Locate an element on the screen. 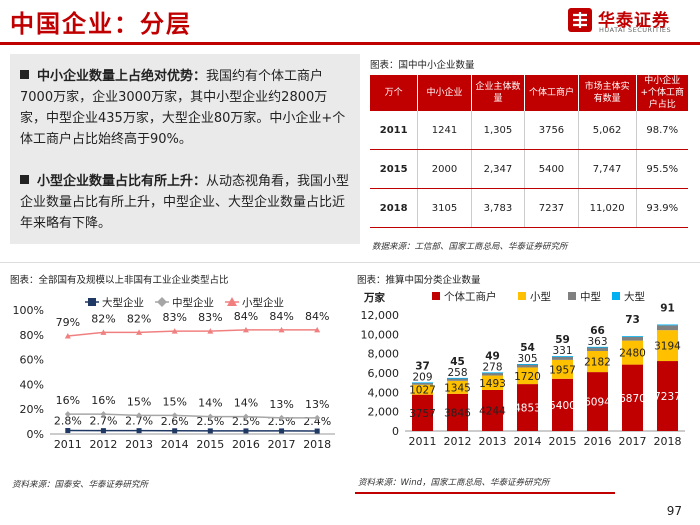 The width and height of the screenshot is (700, 525). data-label: 6094 is located at coordinates (597, 403).